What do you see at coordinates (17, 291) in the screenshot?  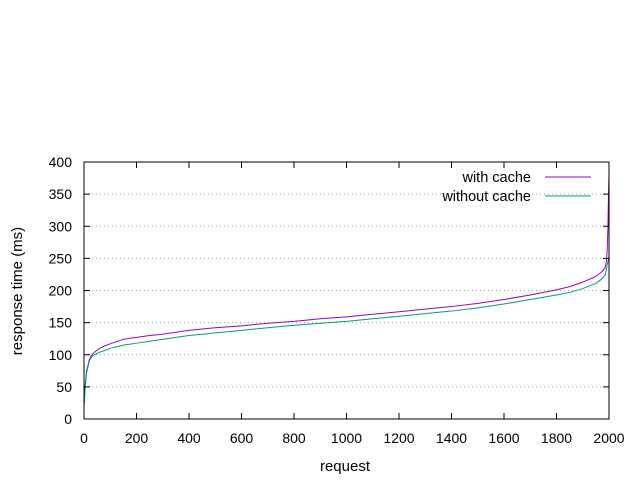 I see `y-axis-label: response time (ms)` at bounding box center [17, 291].